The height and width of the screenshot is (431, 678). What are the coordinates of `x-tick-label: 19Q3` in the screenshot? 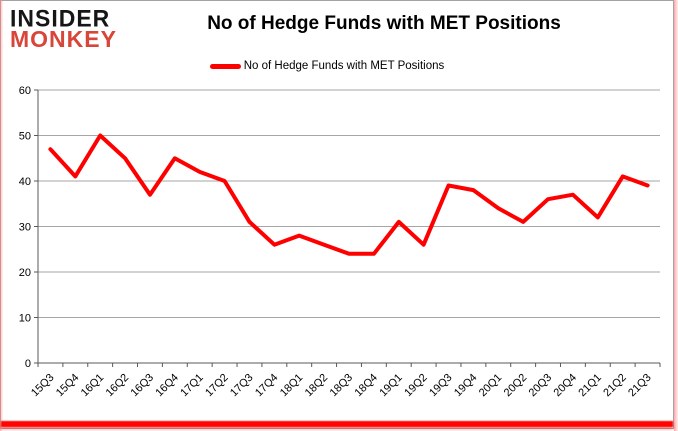 It's located at (441, 386).